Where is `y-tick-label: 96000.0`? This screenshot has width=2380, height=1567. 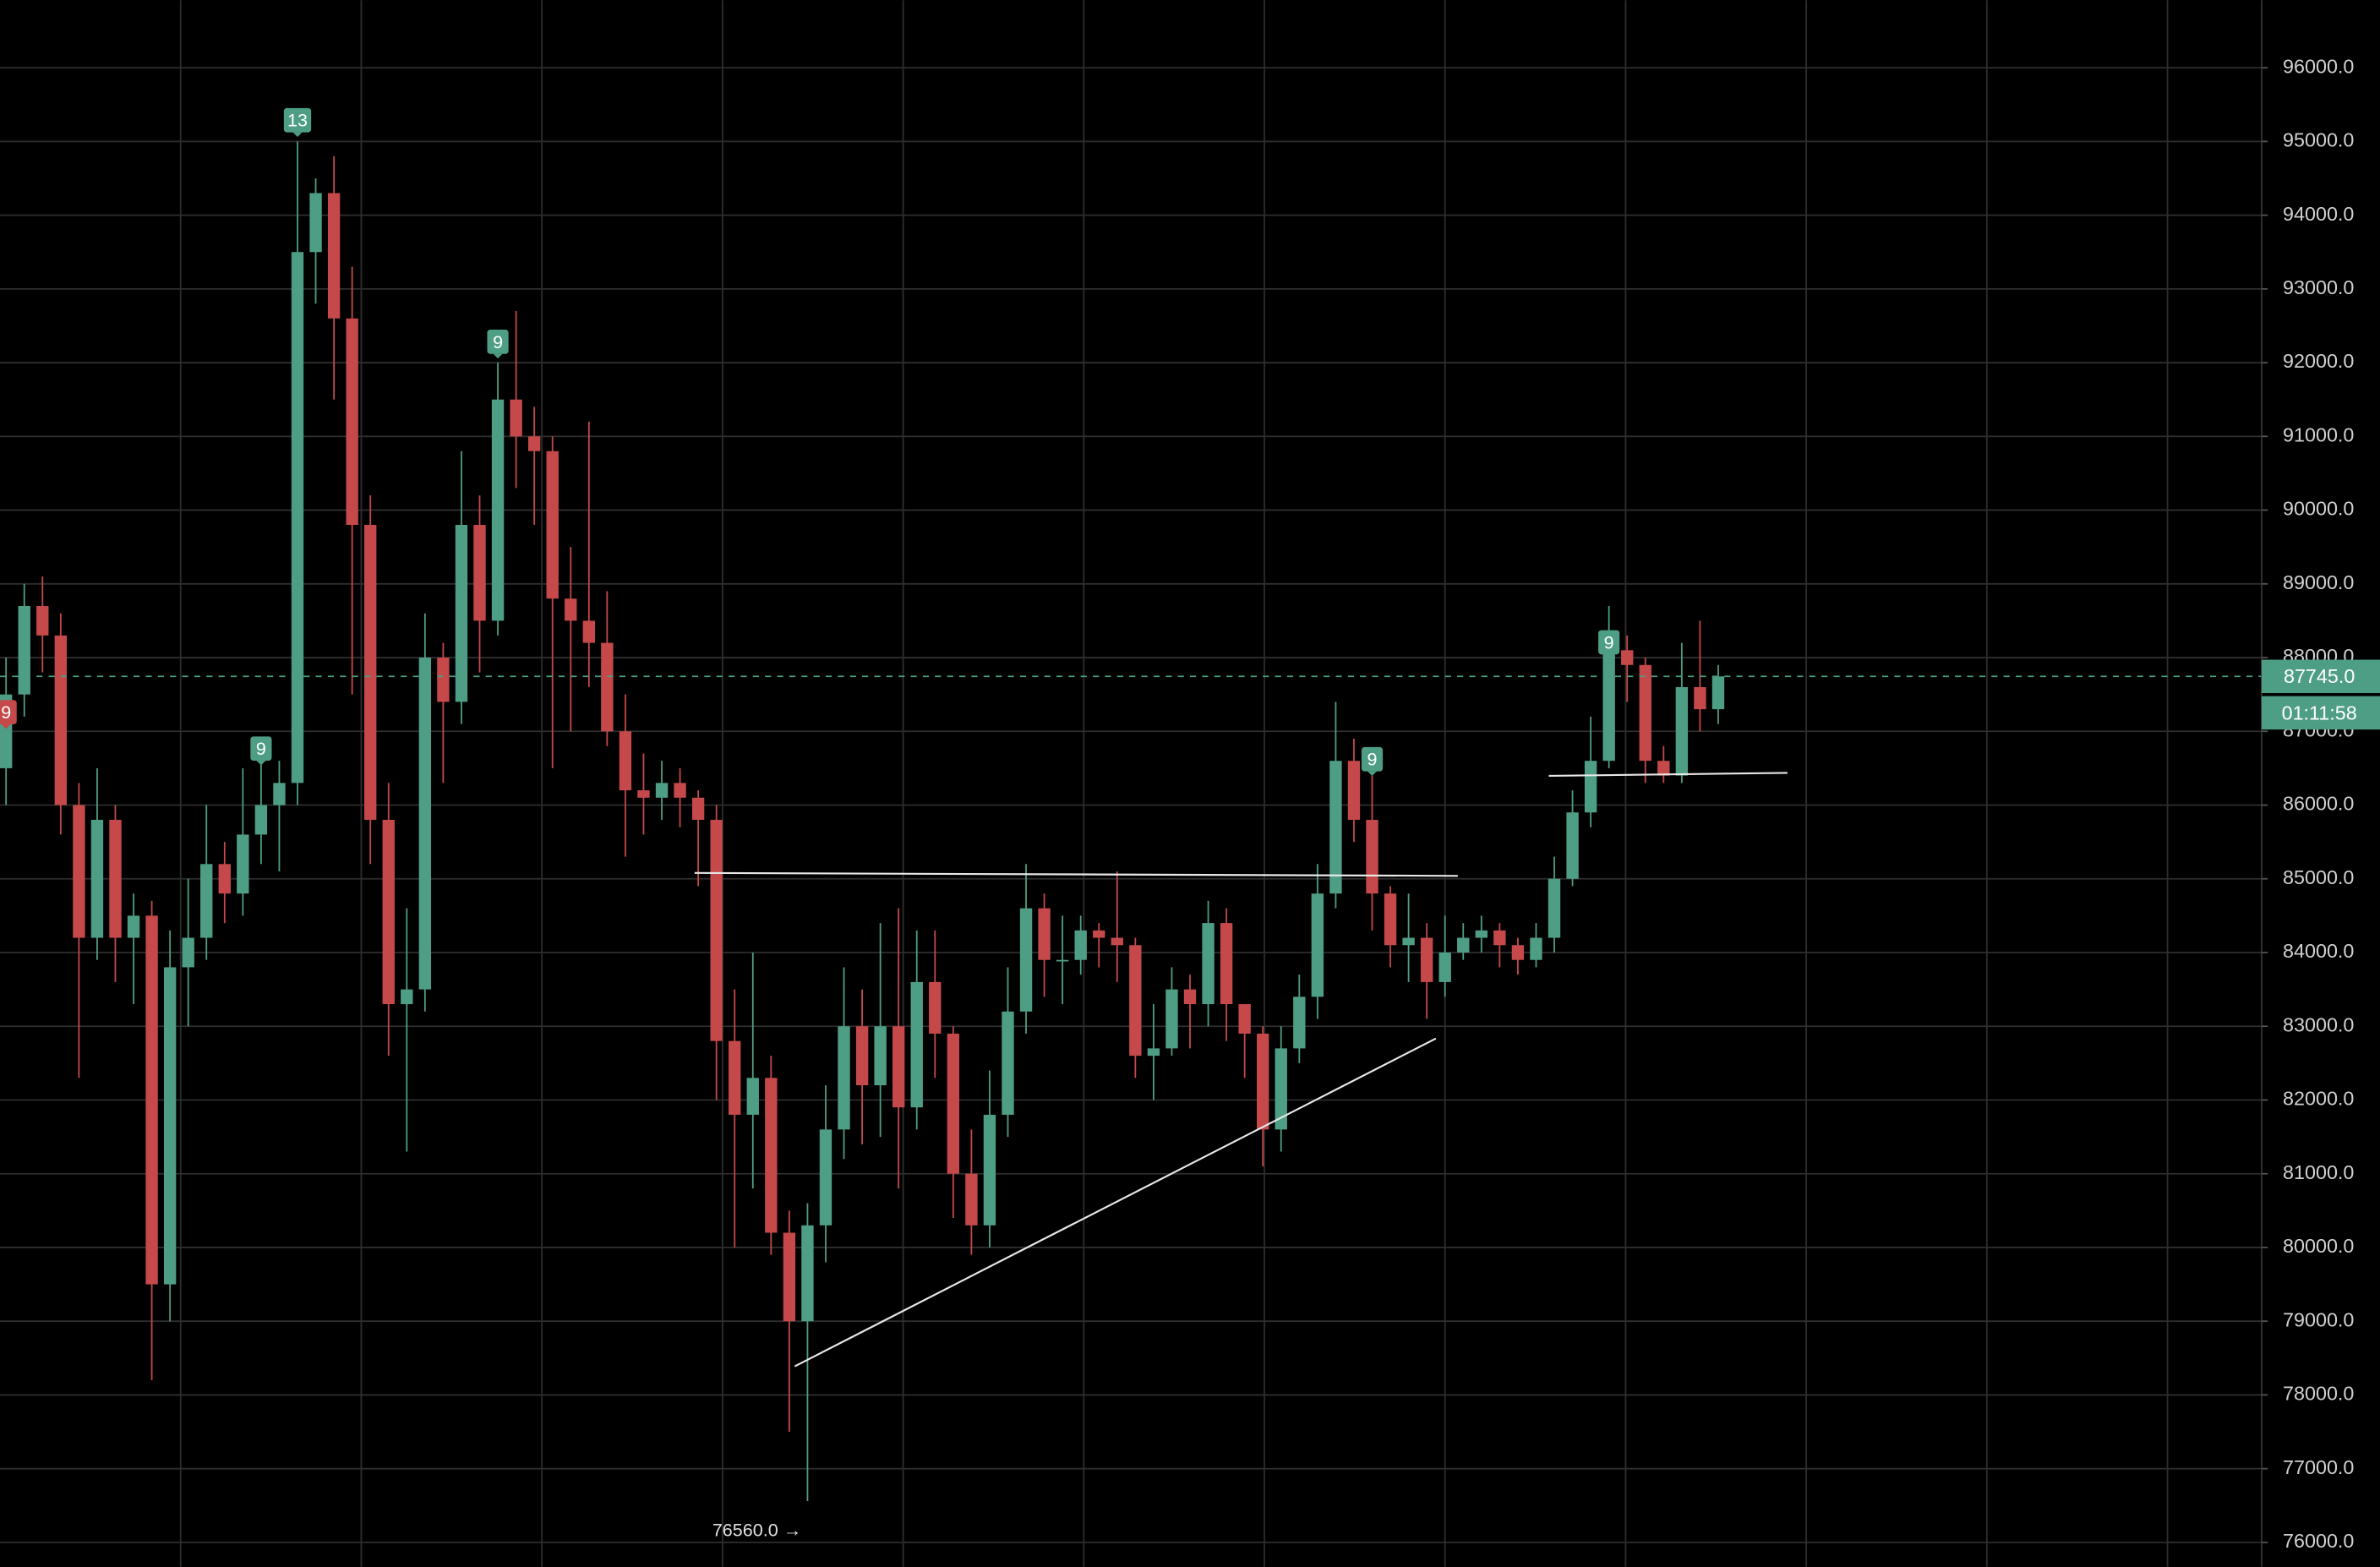
y-tick-label: 96000.0 is located at coordinates (2318, 66).